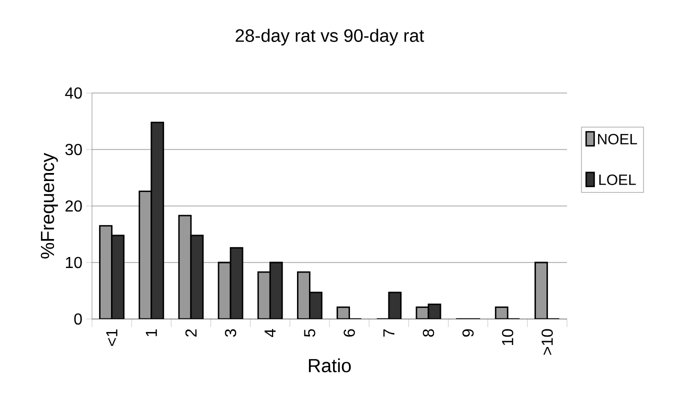  Describe the element at coordinates (349, 333) in the screenshot. I see `x-tick-label: 6` at that location.